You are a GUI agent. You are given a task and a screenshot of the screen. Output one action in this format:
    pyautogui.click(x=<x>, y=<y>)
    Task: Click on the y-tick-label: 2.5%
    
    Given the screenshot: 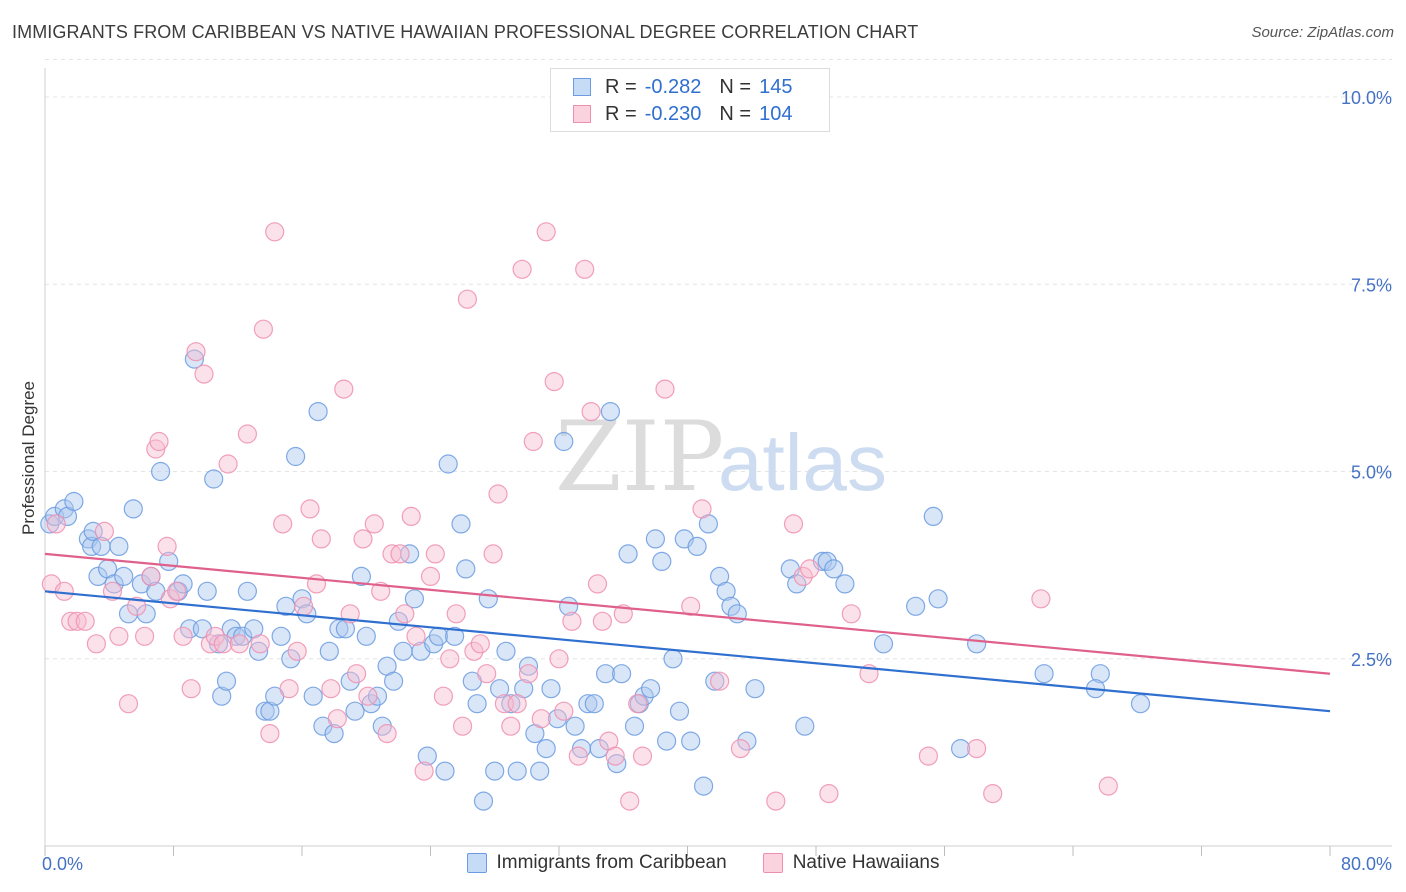 What is the action you would take?
    pyautogui.click(x=1371, y=660)
    